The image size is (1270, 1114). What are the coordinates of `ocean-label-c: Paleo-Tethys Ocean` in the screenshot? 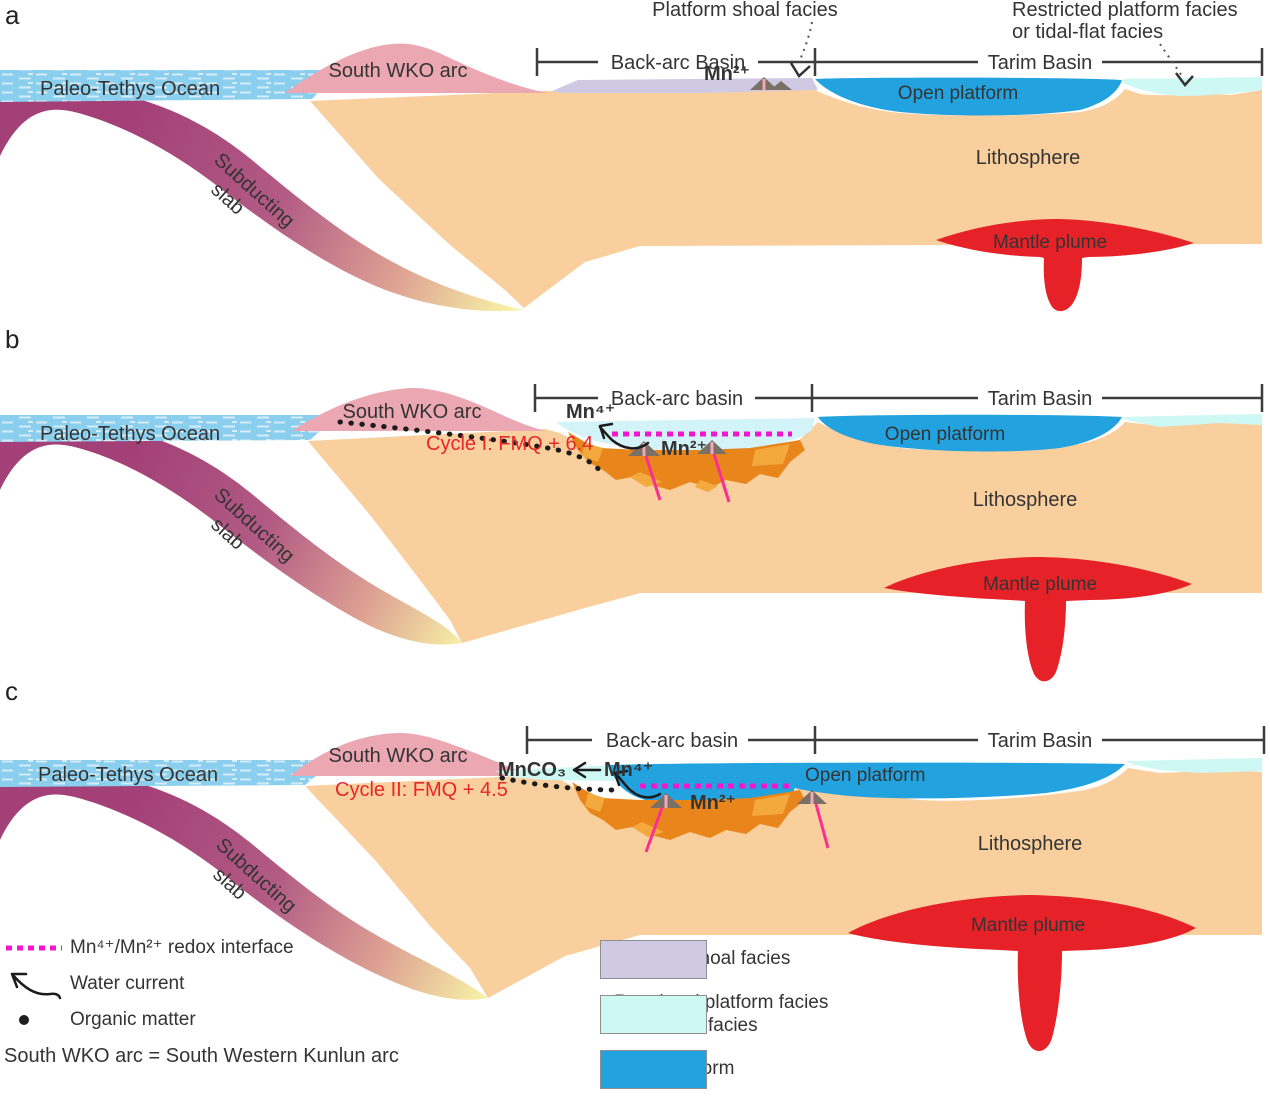 It's located at (128, 775).